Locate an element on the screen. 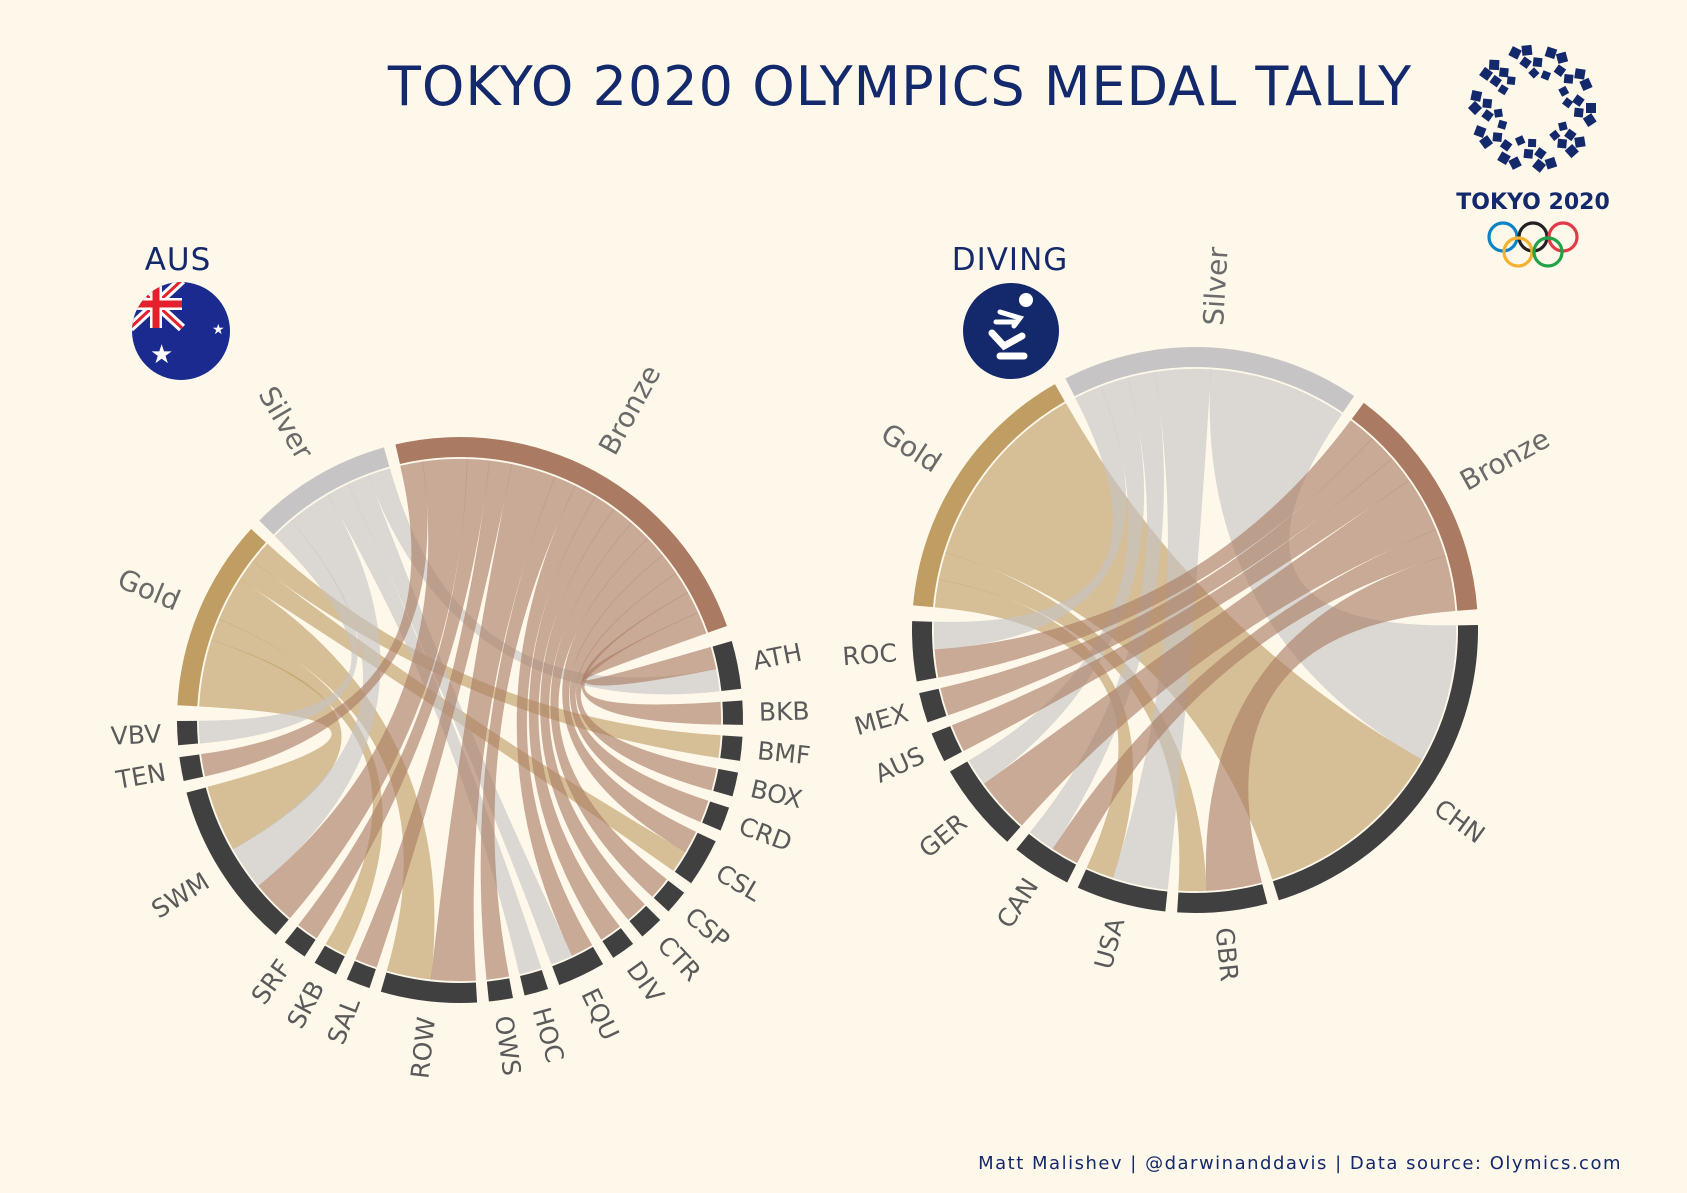  ribbon-bronze-csp is located at coordinates (609, 709).